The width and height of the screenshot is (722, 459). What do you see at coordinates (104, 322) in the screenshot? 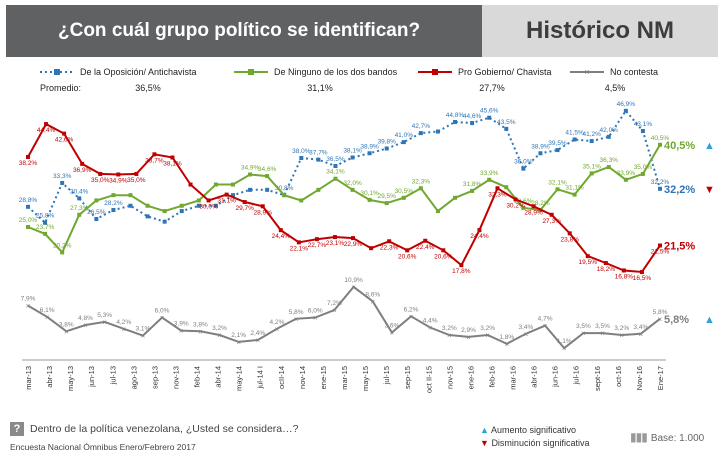
I see `point-3-4: ×` at bounding box center [104, 322].